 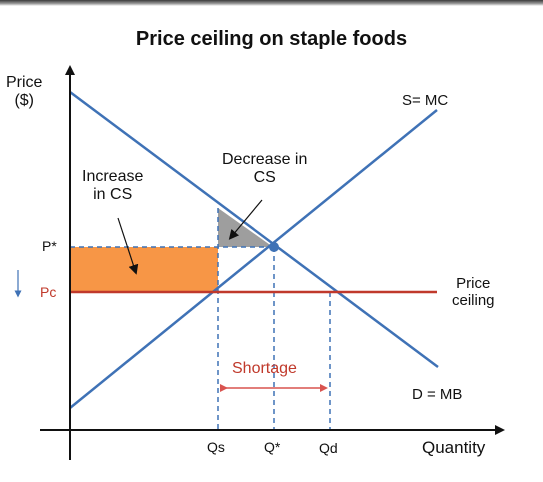 What do you see at coordinates (24, 101) in the screenshot?
I see `y-axis-title-line2: ($)` at bounding box center [24, 101].